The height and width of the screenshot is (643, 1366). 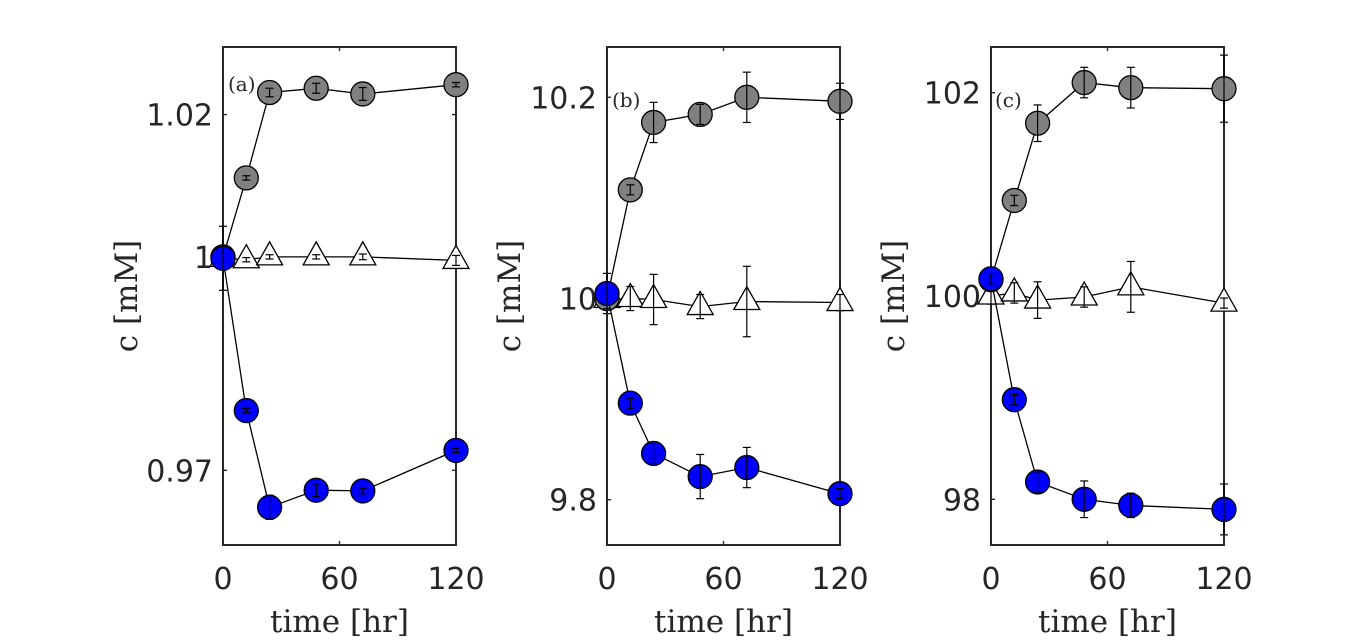 I want to click on panel-label-a: (a), so click(x=242, y=84).